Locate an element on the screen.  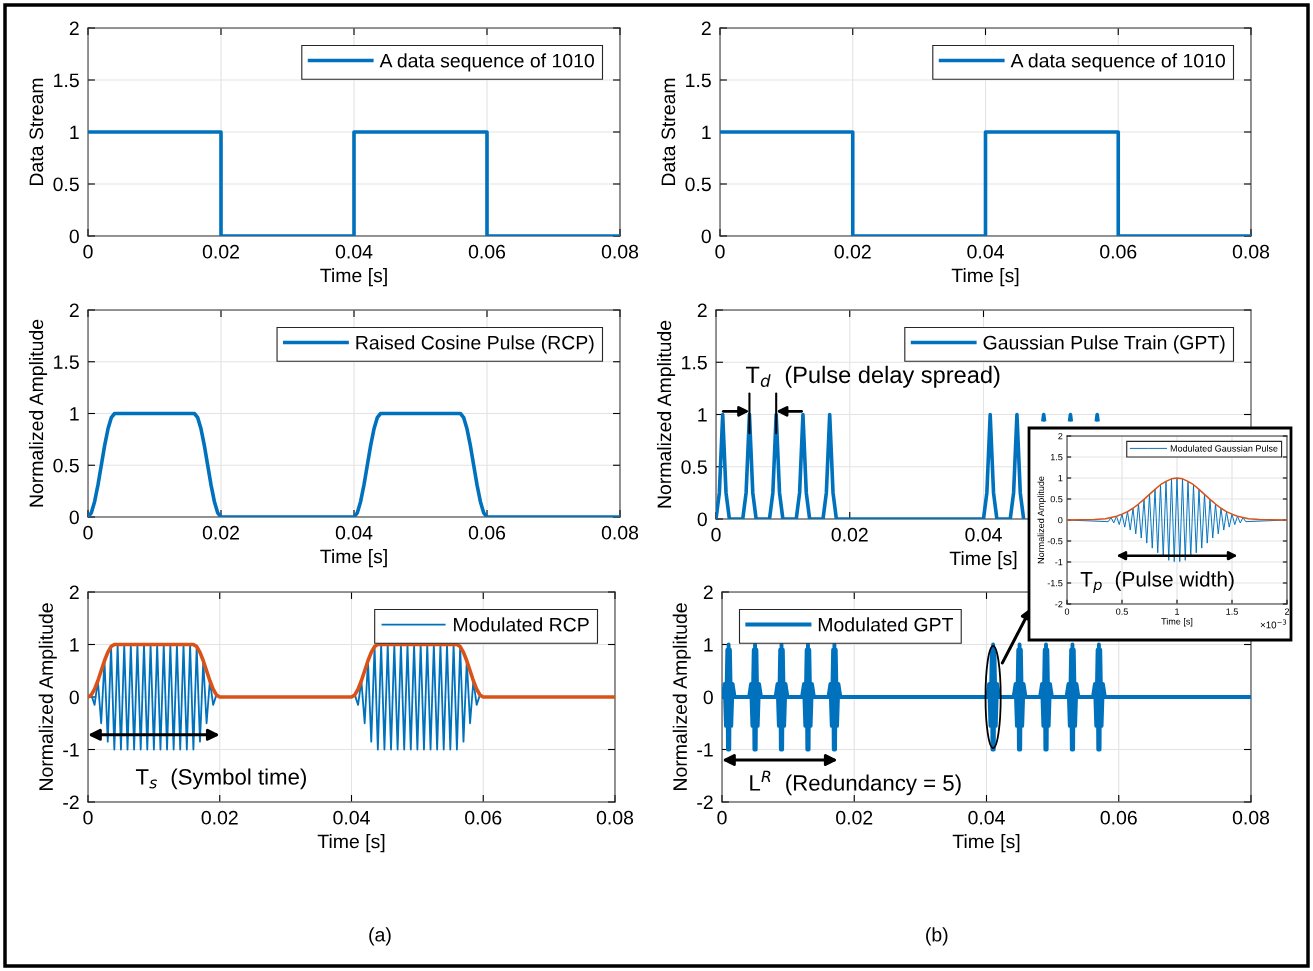
text: (b) is located at coordinates (937, 936).